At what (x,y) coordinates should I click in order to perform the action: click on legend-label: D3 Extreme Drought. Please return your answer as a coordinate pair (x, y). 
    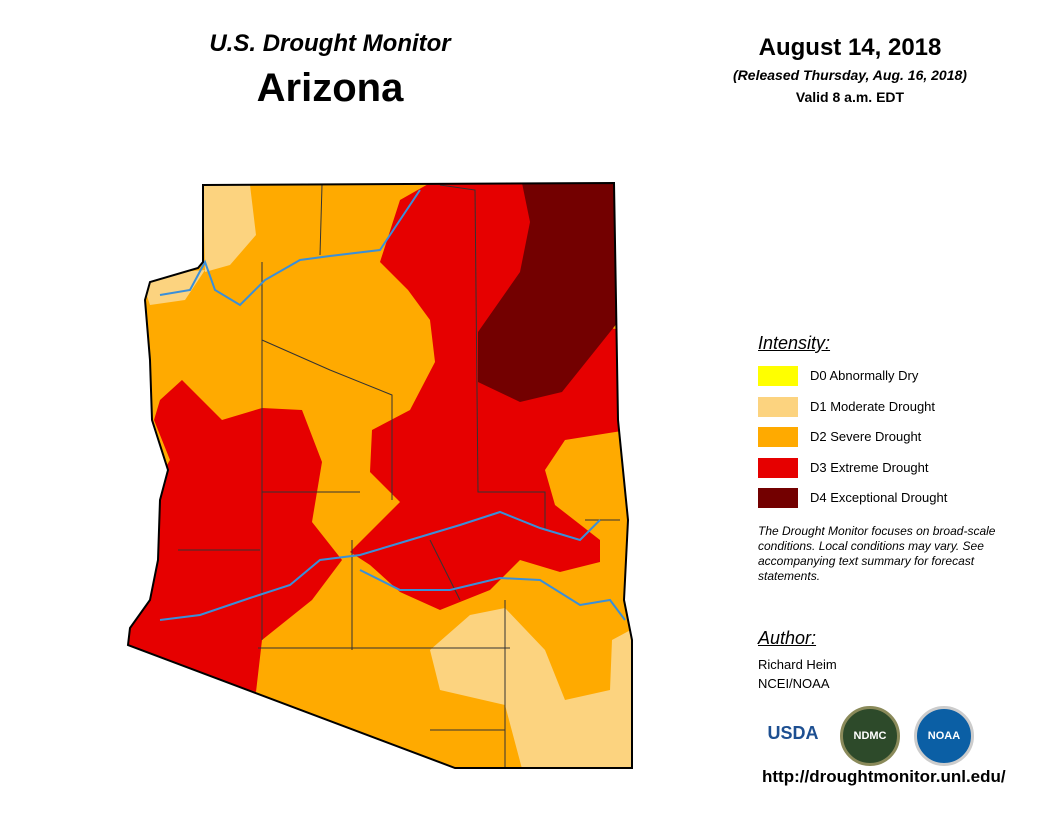
    Looking at the image, I should click on (869, 467).